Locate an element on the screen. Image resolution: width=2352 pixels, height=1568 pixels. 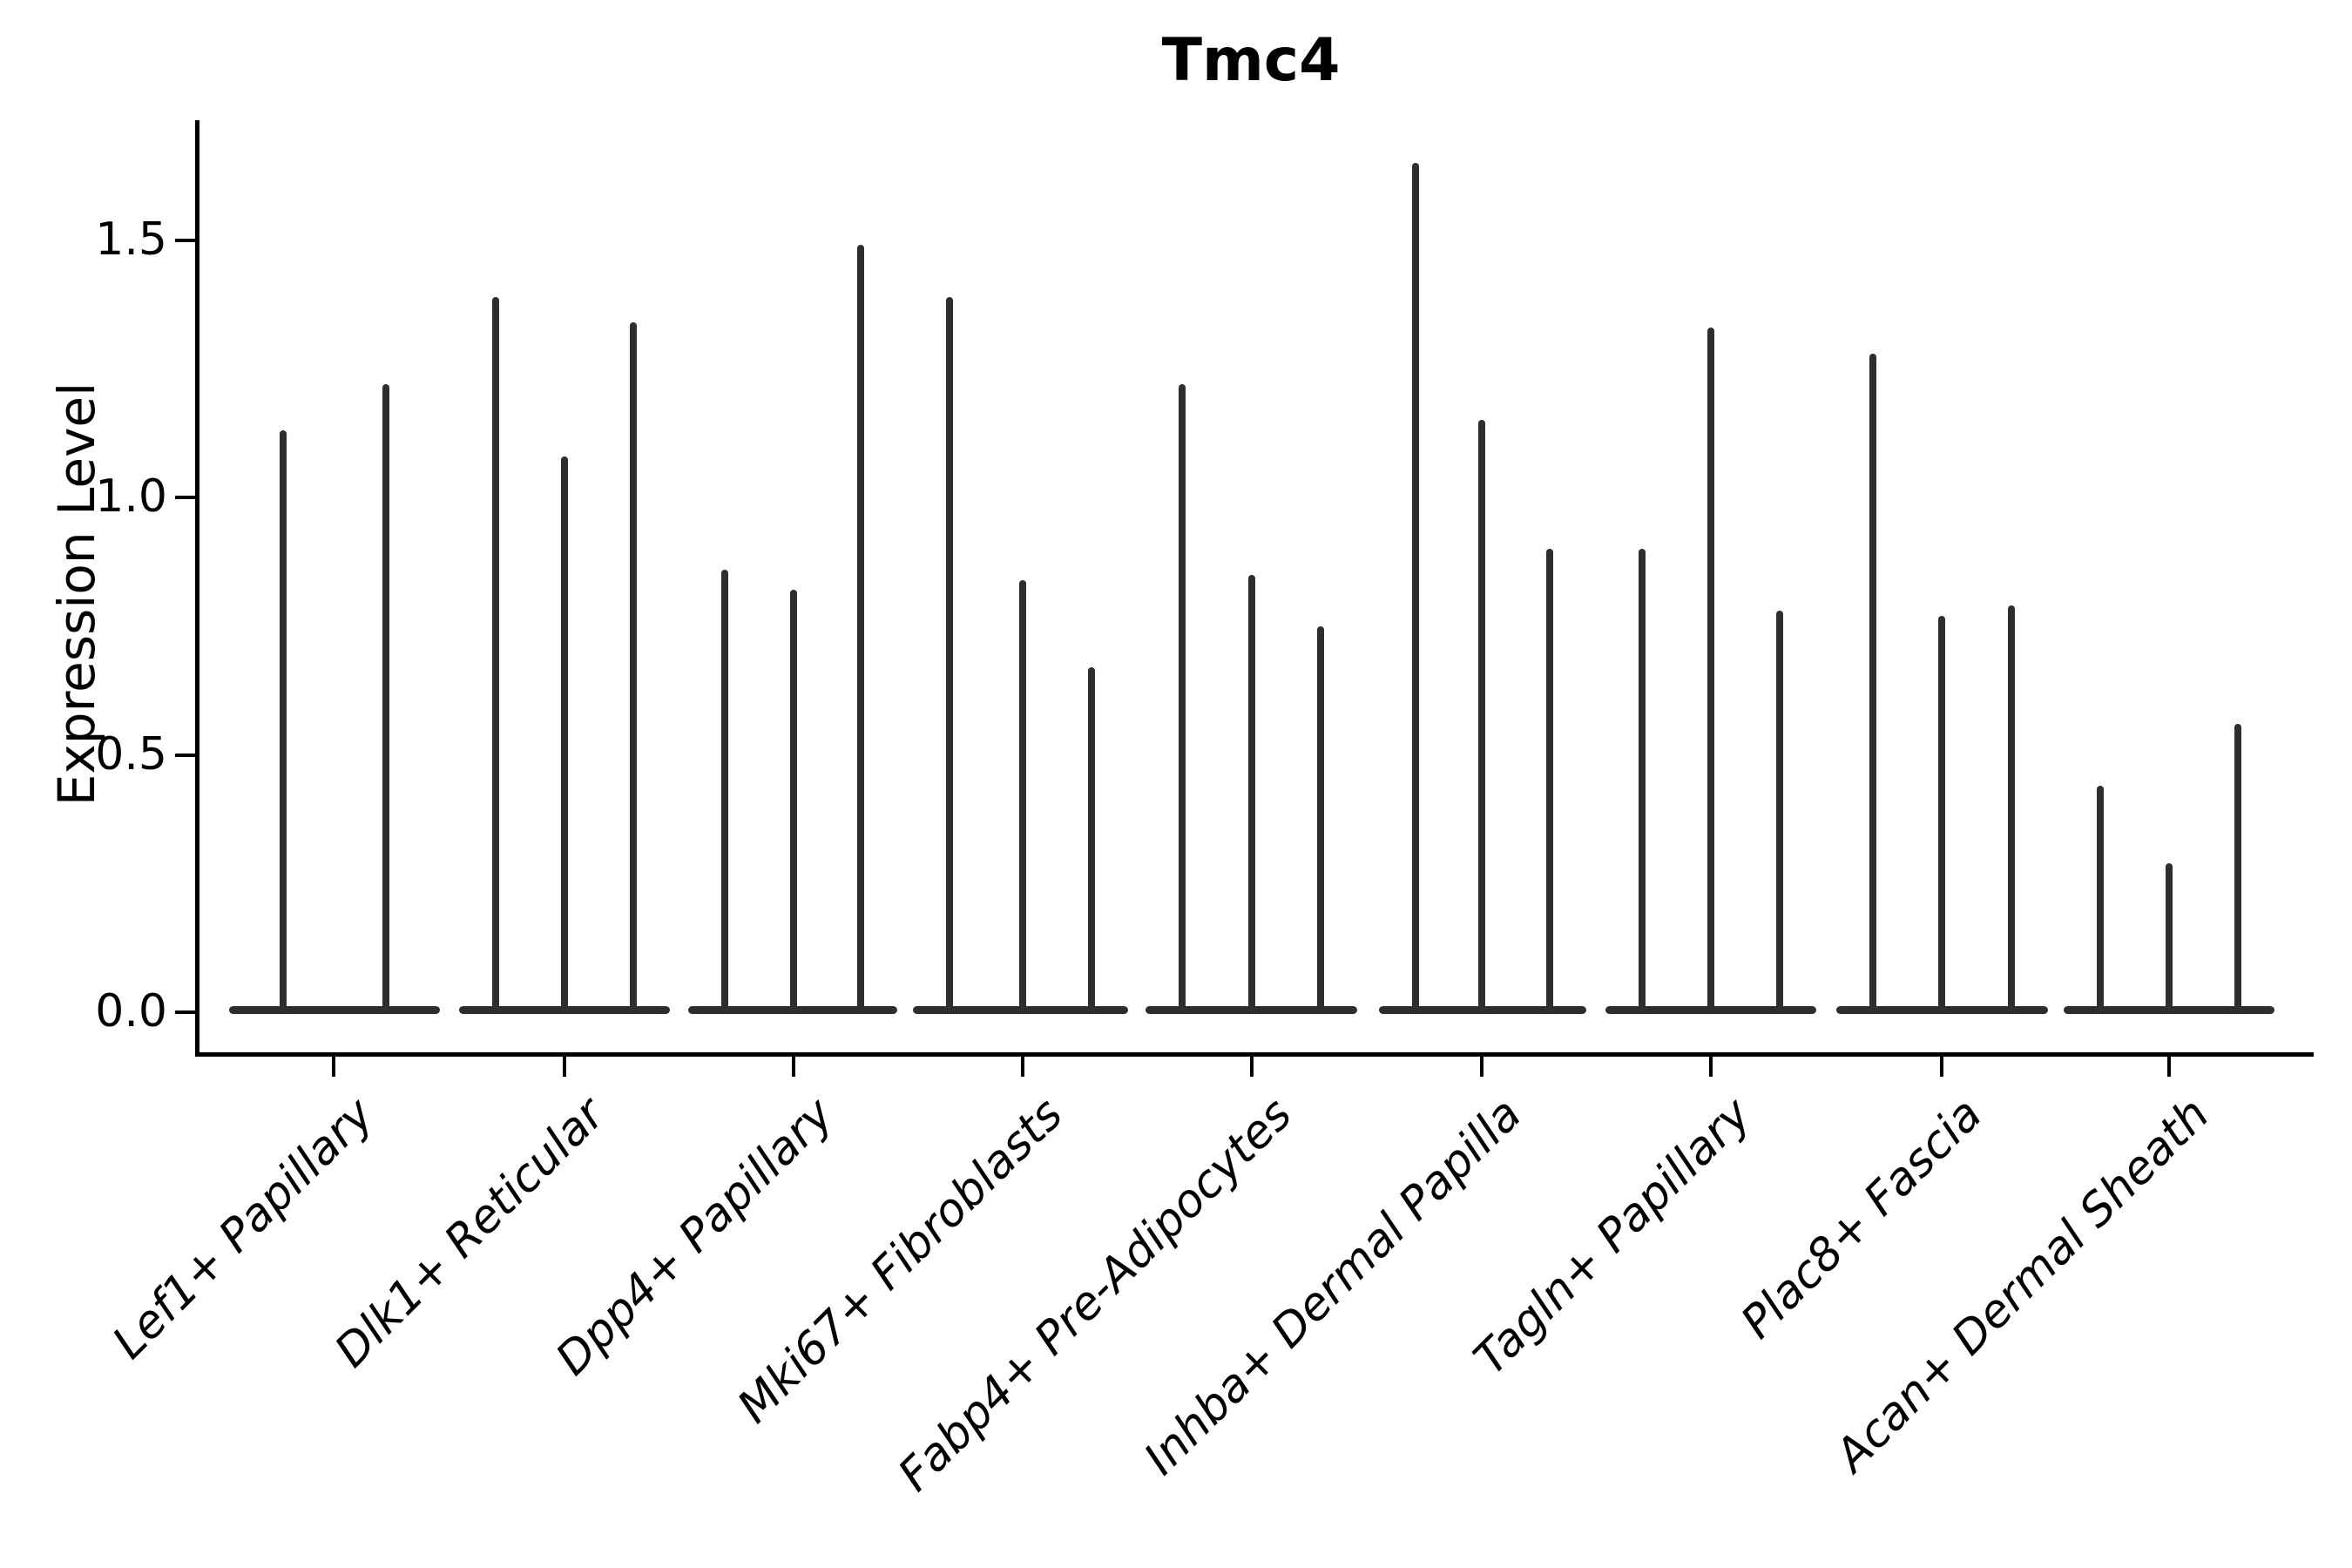
x-tick-label: Fabp4+ Pre-Adipocytes is located at coordinates (1095, 1295).